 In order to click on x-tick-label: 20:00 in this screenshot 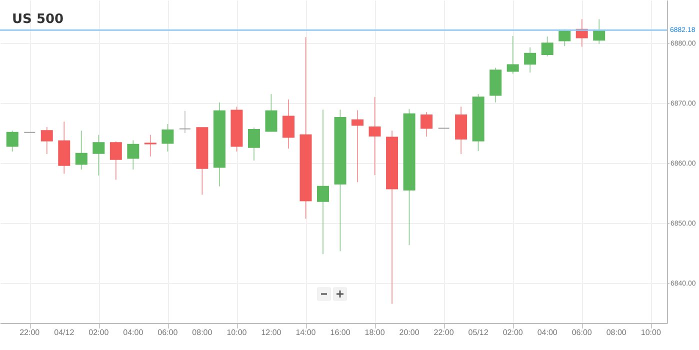, I will do `click(409, 332)`.